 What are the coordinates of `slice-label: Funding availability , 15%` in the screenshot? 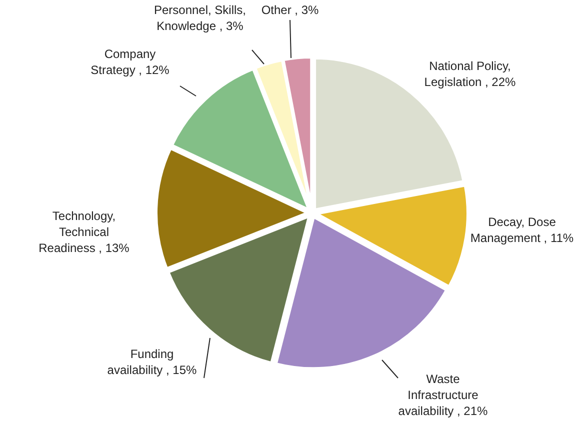 It's located at (152, 362).